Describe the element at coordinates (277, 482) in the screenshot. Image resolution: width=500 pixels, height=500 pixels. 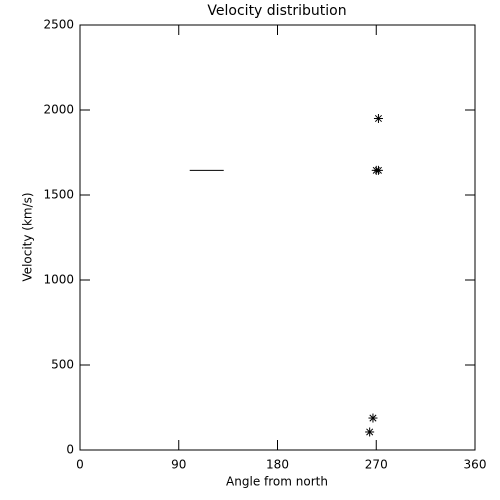
I see `x-axis-label: Angle from north` at that location.